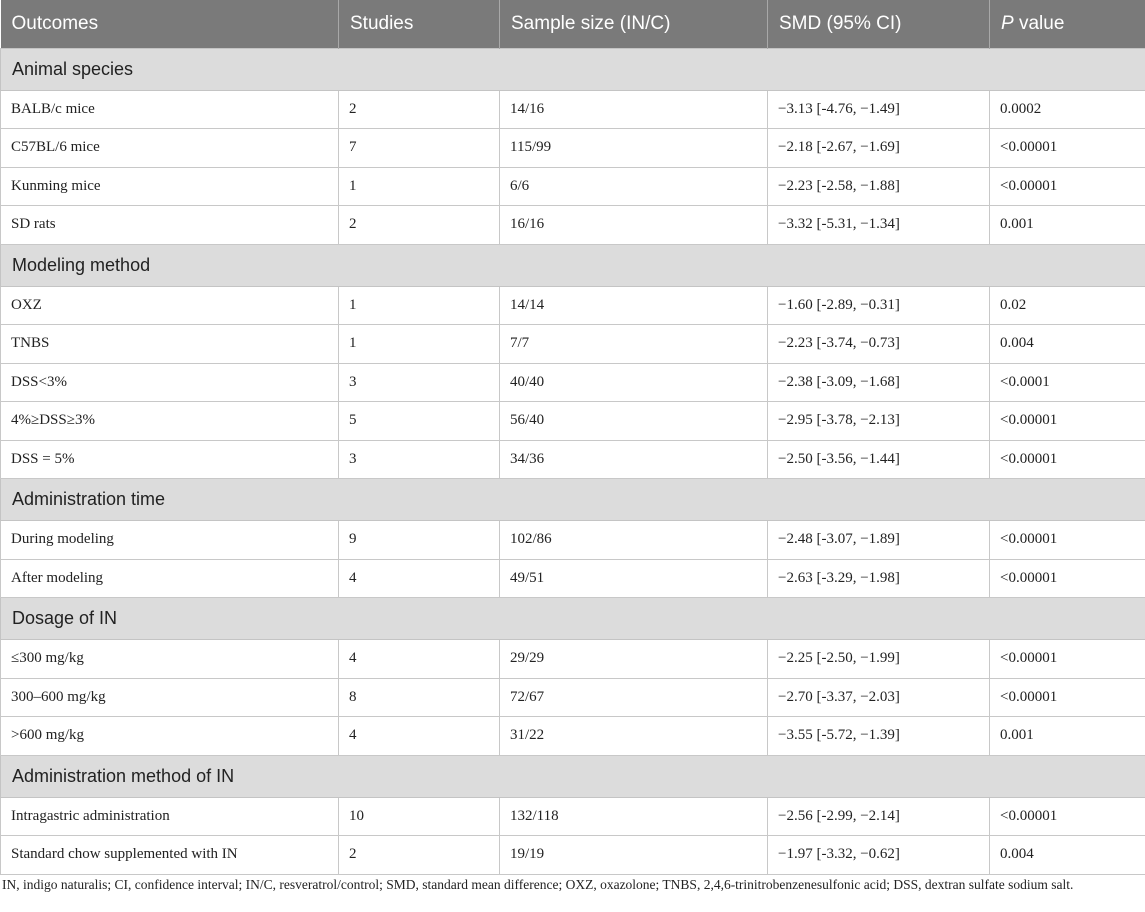  I want to click on smd-cell: −2.70 [-3.37, −2.03], so click(878, 697).